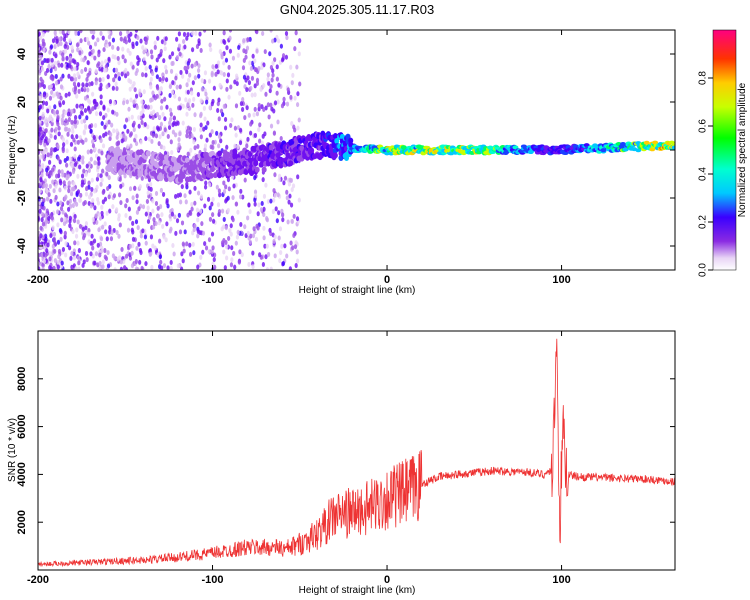 This screenshot has width=750, height=600. Describe the element at coordinates (213, 580) in the screenshot. I see `snr-x-tick-label: -100` at that location.